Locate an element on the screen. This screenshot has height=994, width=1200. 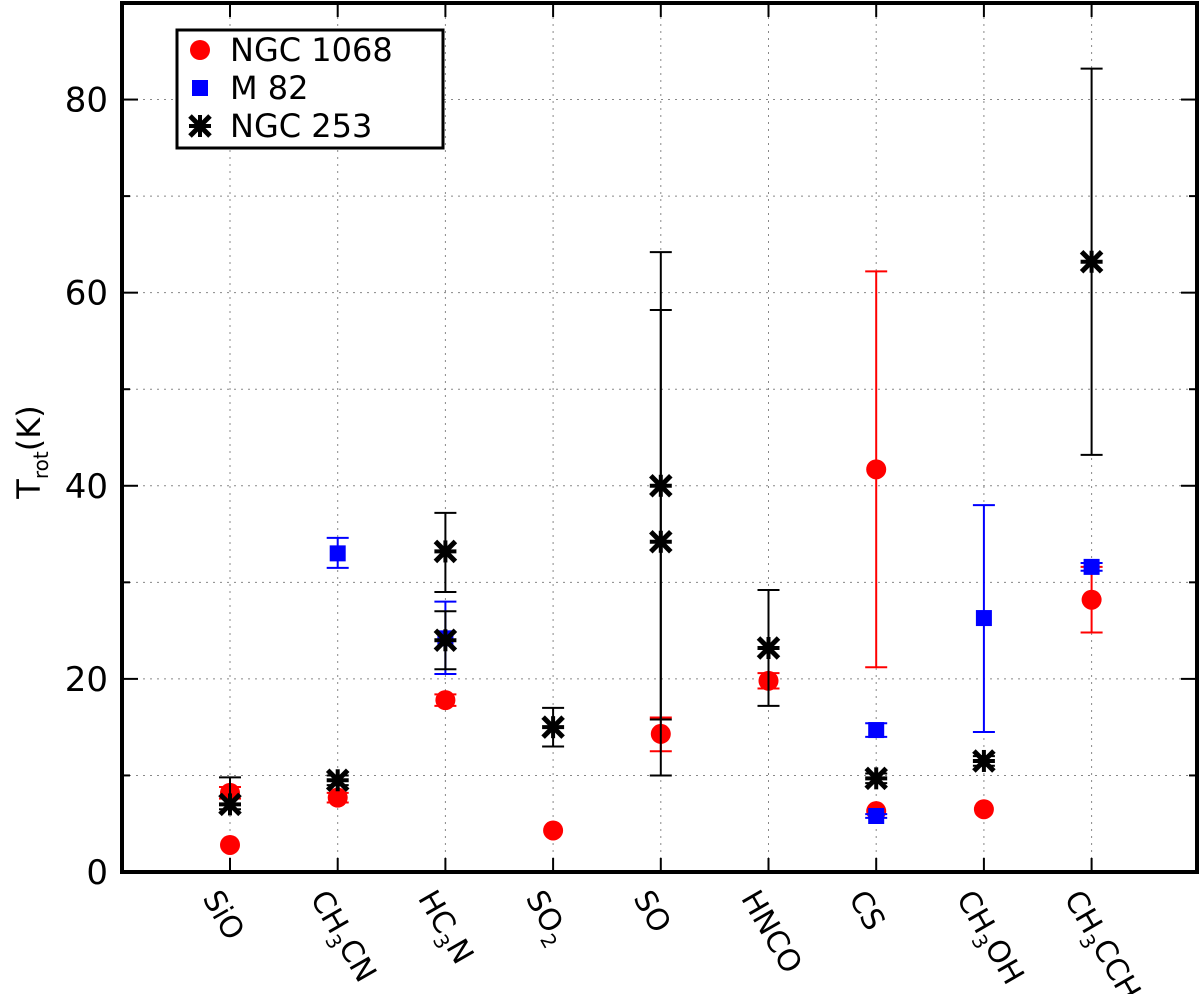
y-tick-label: 40 is located at coordinates (86, 487).